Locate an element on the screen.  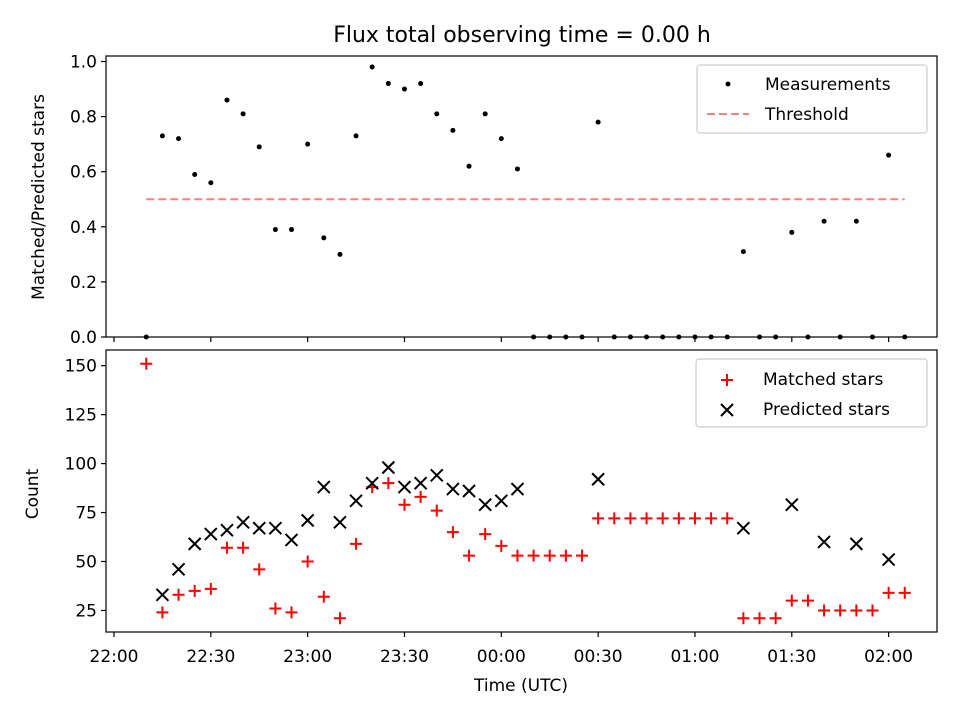
x-tick-label: 01:00 is located at coordinates (694, 657).